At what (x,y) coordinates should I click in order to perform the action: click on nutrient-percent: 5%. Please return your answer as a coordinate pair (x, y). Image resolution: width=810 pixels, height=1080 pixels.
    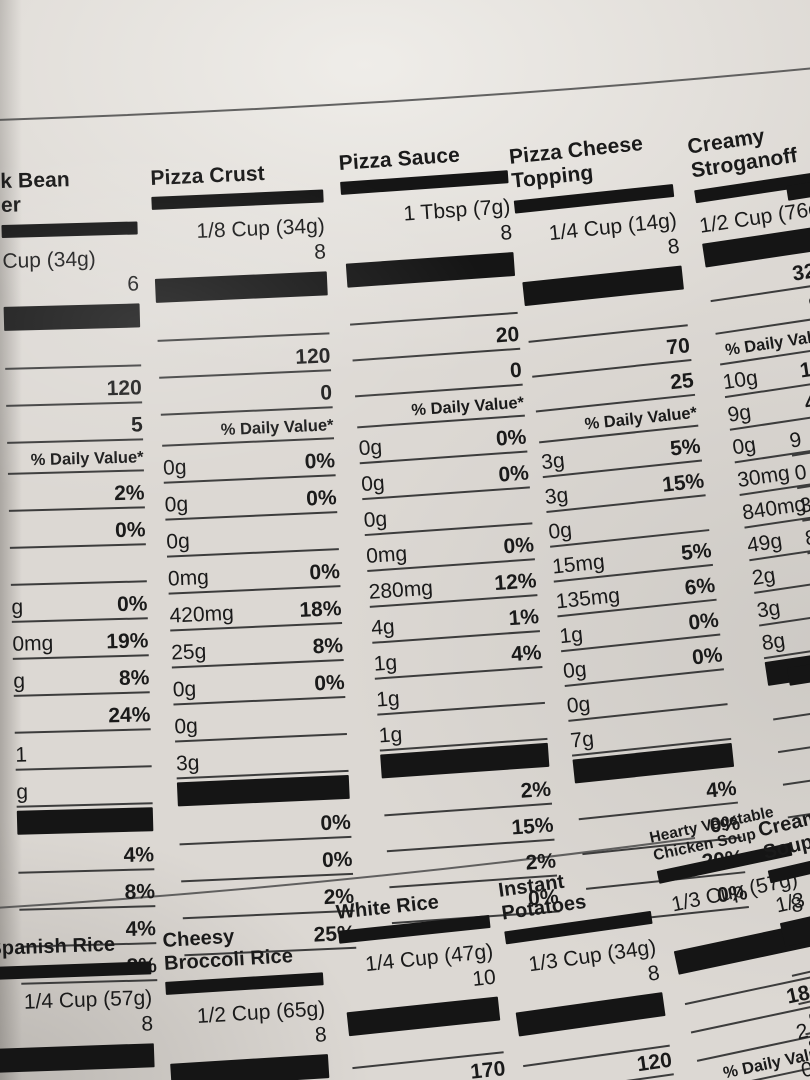
    Looking at the image, I should click on (696, 551).